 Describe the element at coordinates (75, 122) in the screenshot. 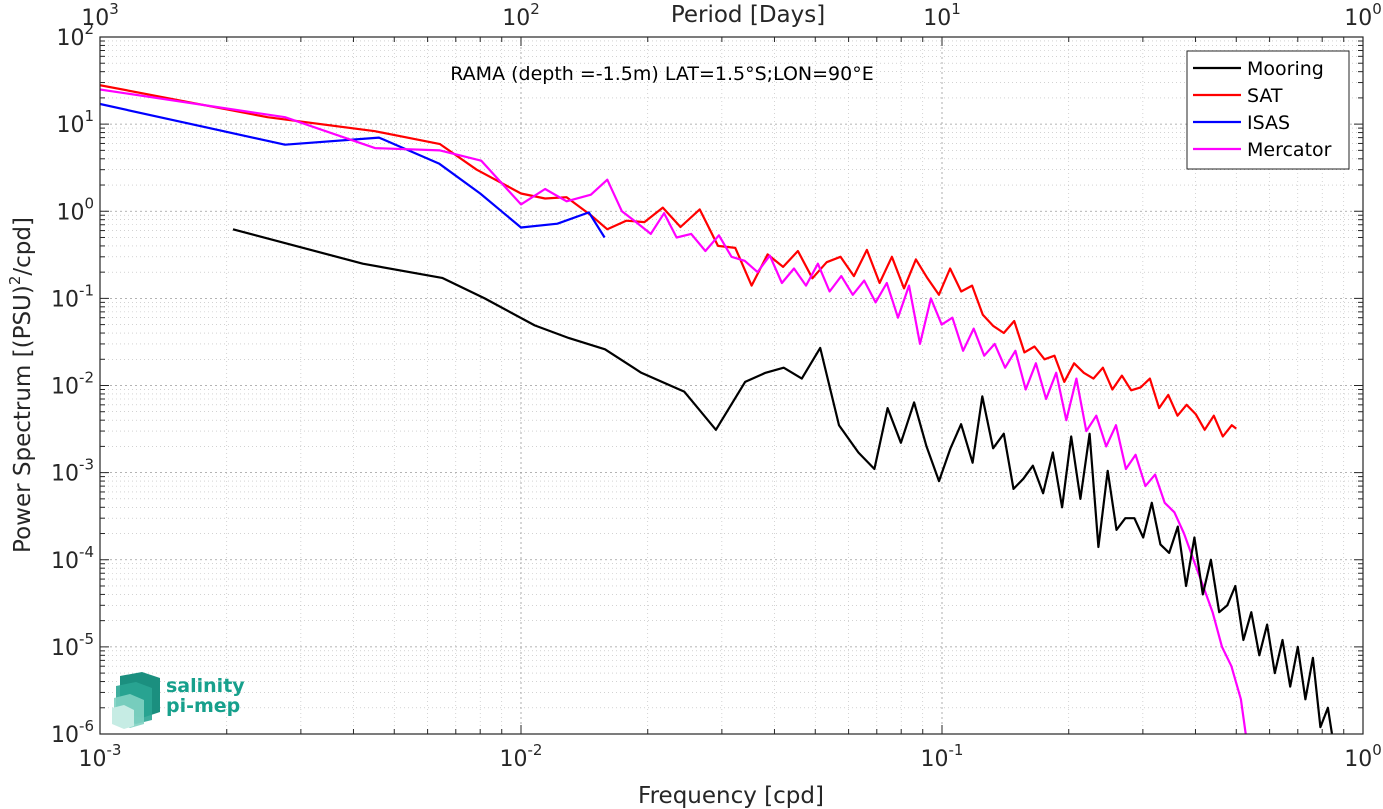

I see `y-tick-label: 10¹` at that location.